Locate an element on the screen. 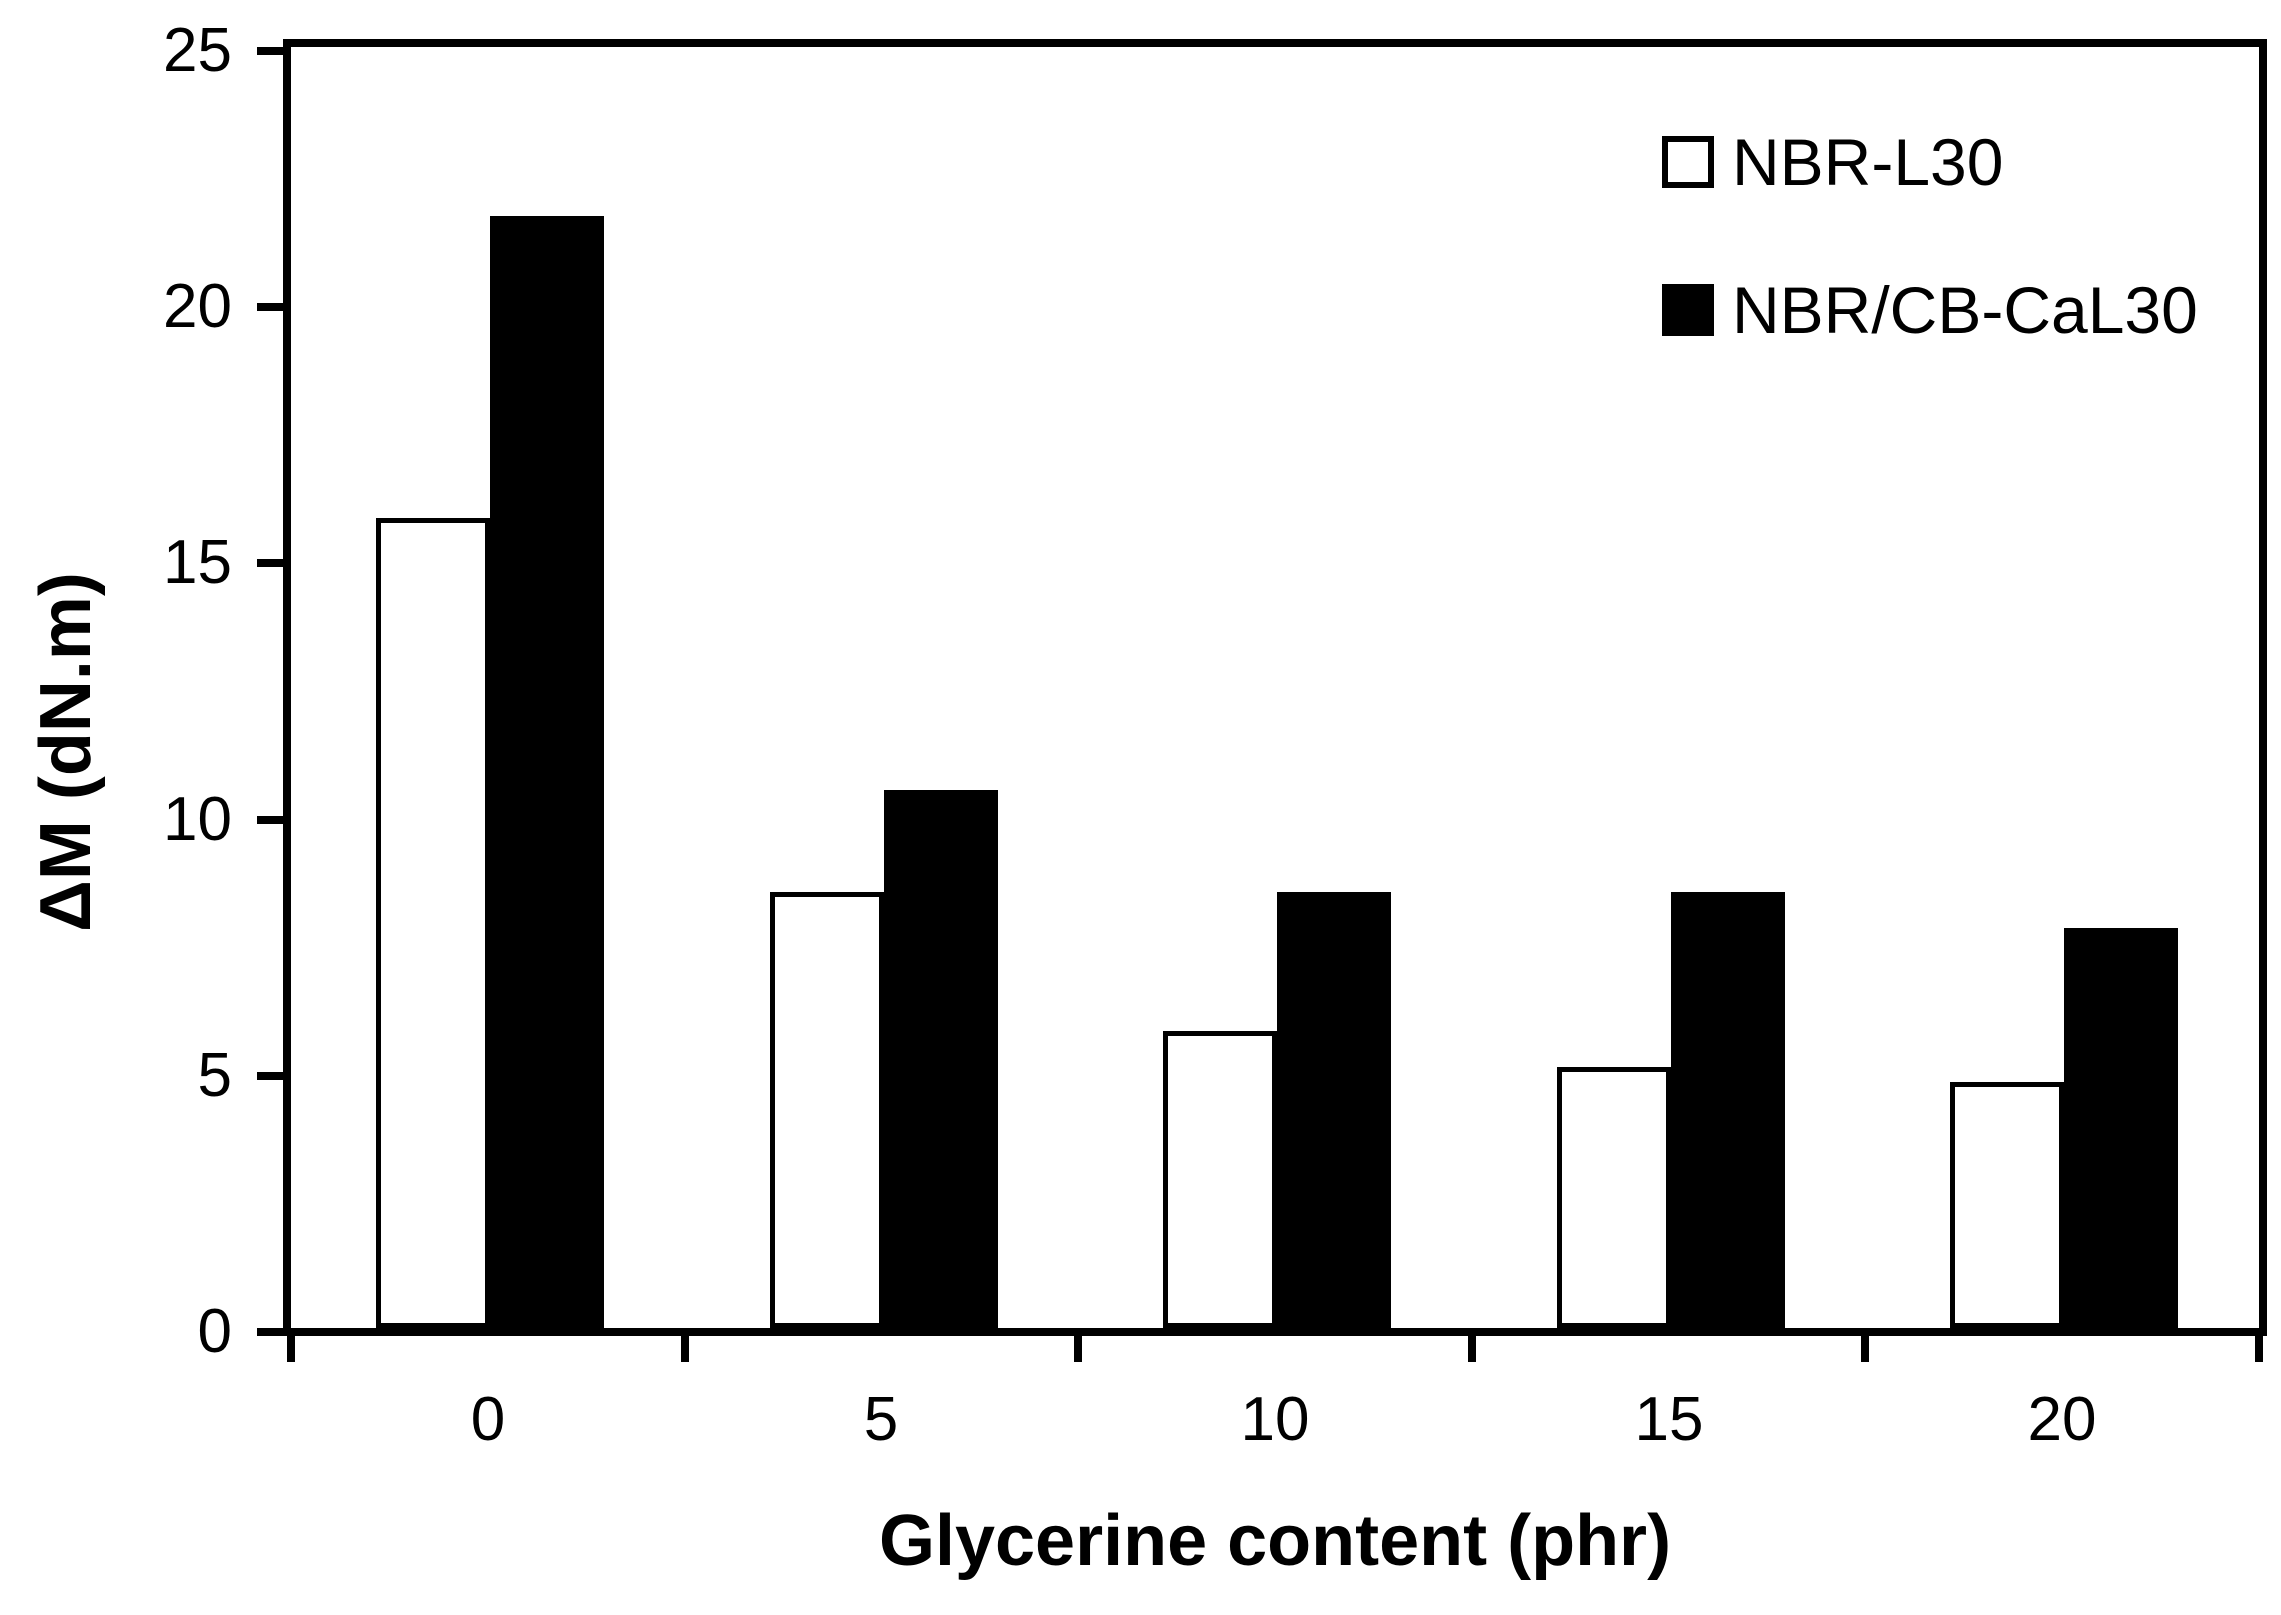  x-axis-title: Glycerine content (phr) is located at coordinates (1275, 1541).